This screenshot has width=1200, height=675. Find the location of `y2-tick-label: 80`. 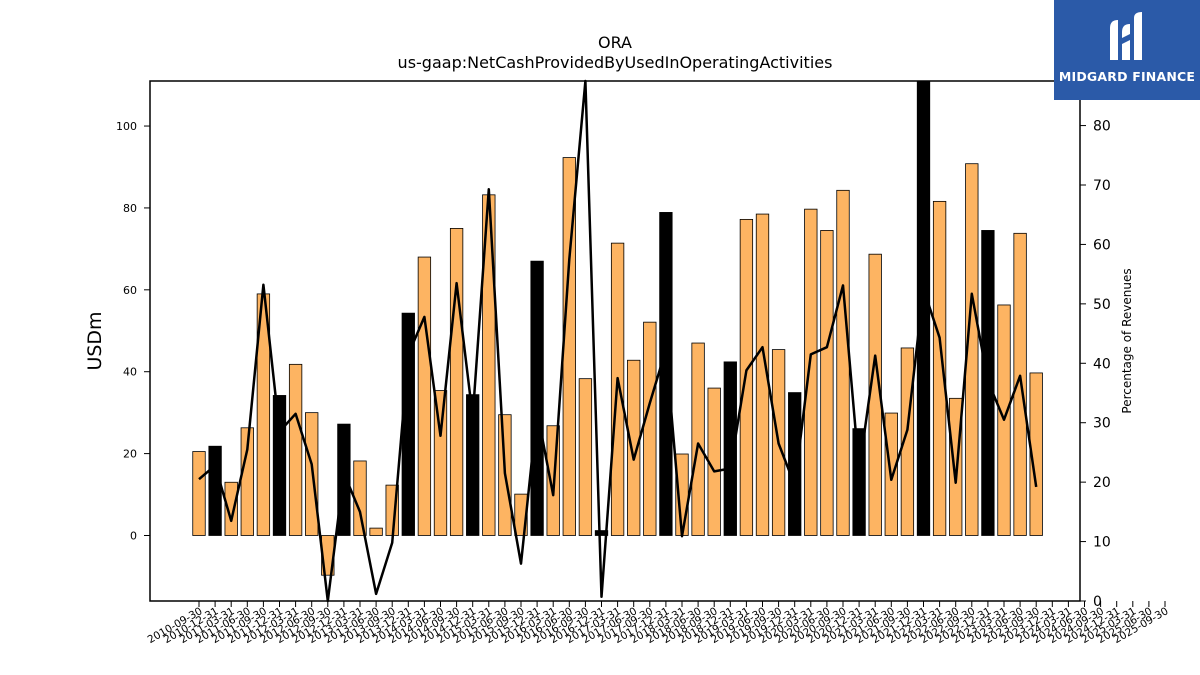

y2-tick-label: 80 is located at coordinates (1102, 127).